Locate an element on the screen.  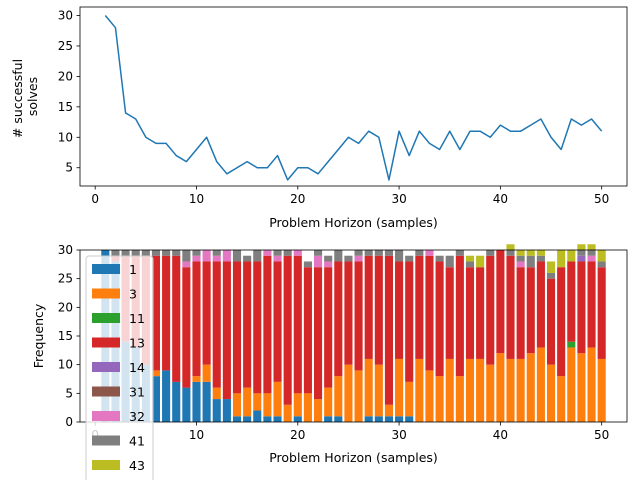
stacked-bar-chart-y-tick-label: 30 is located at coordinates (65, 250).